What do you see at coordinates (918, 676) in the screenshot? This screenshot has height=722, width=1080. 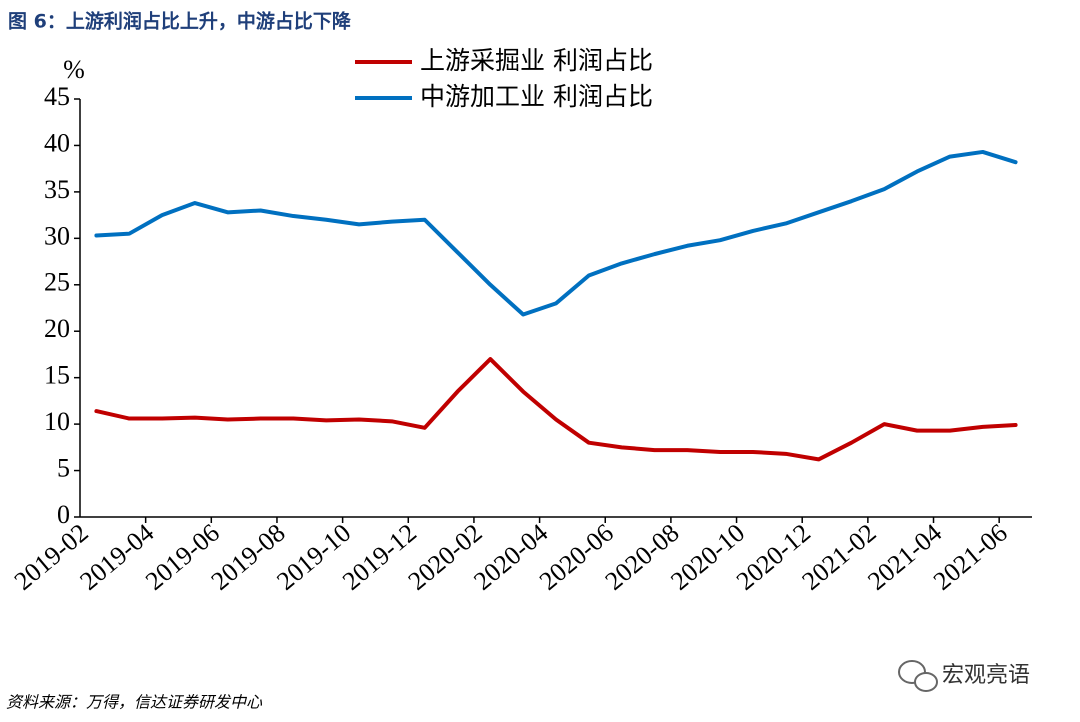 I see `watermark-icon` at bounding box center [918, 676].